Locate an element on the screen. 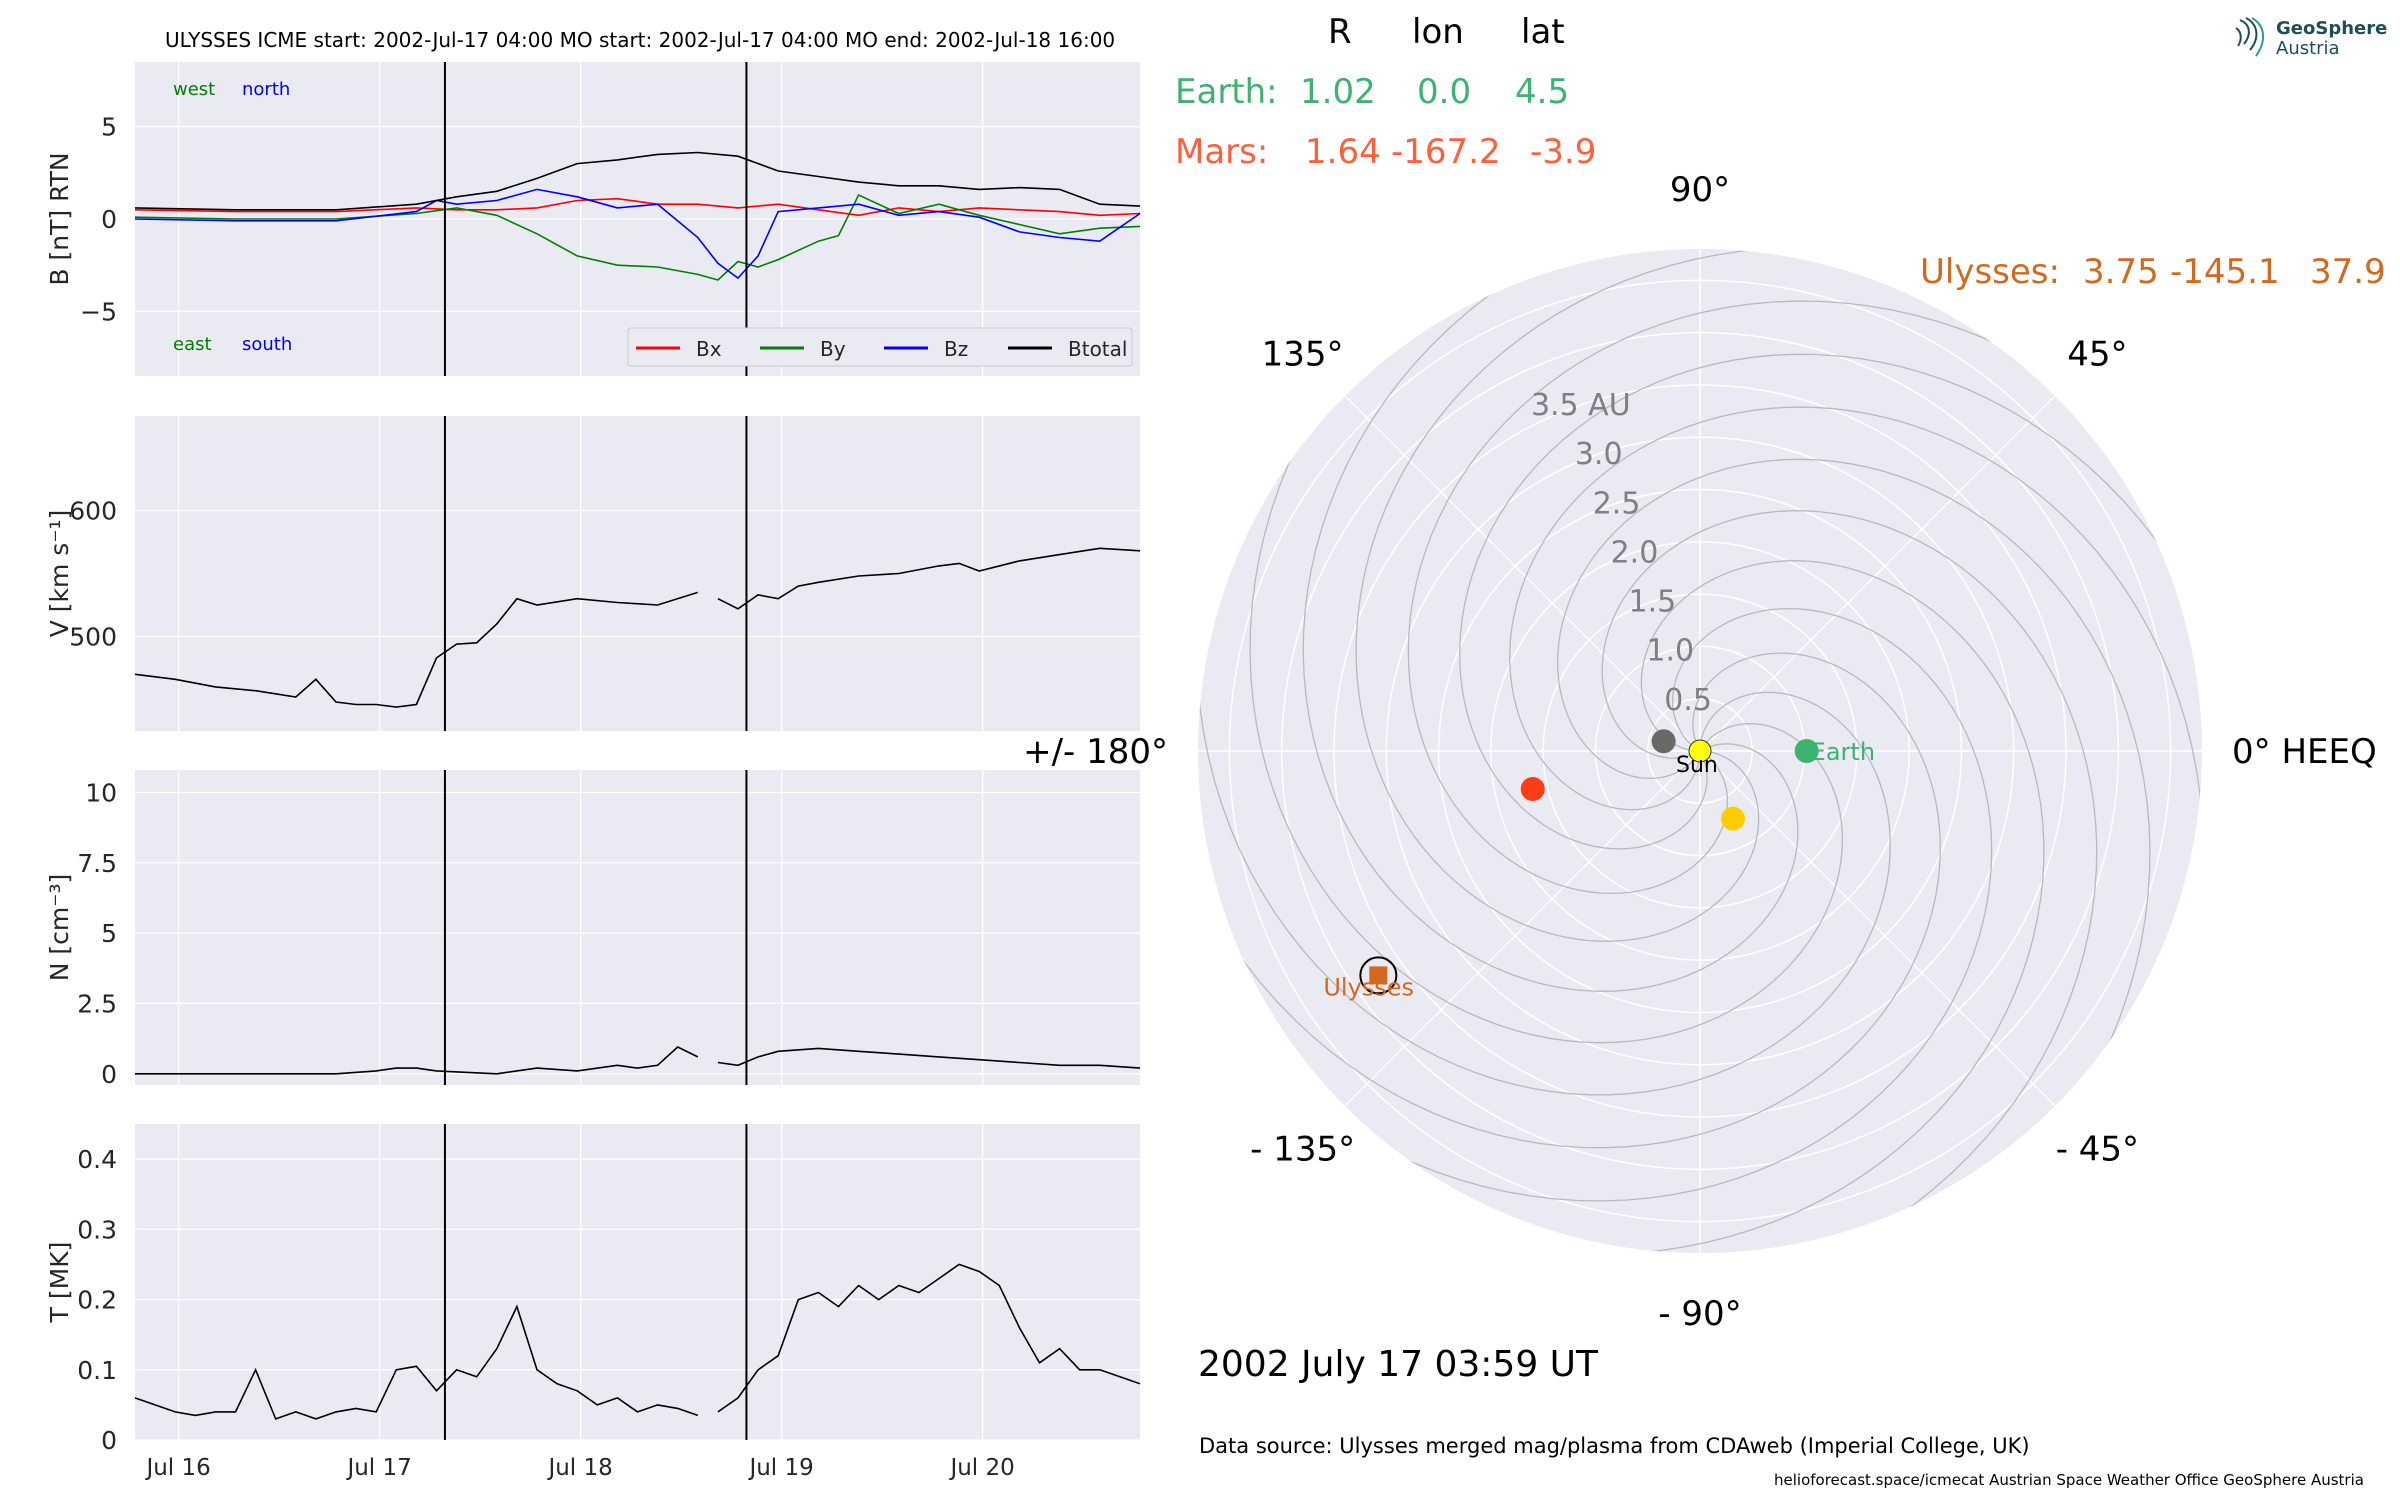 This screenshot has height=1500, width=2400. earth-label: Earth is located at coordinates (1843, 752).